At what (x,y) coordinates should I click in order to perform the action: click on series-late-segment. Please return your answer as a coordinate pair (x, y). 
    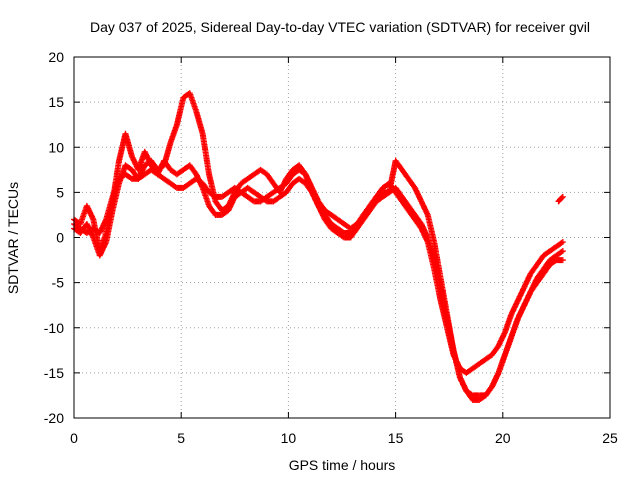
    Looking at the image, I should click on (560, 199).